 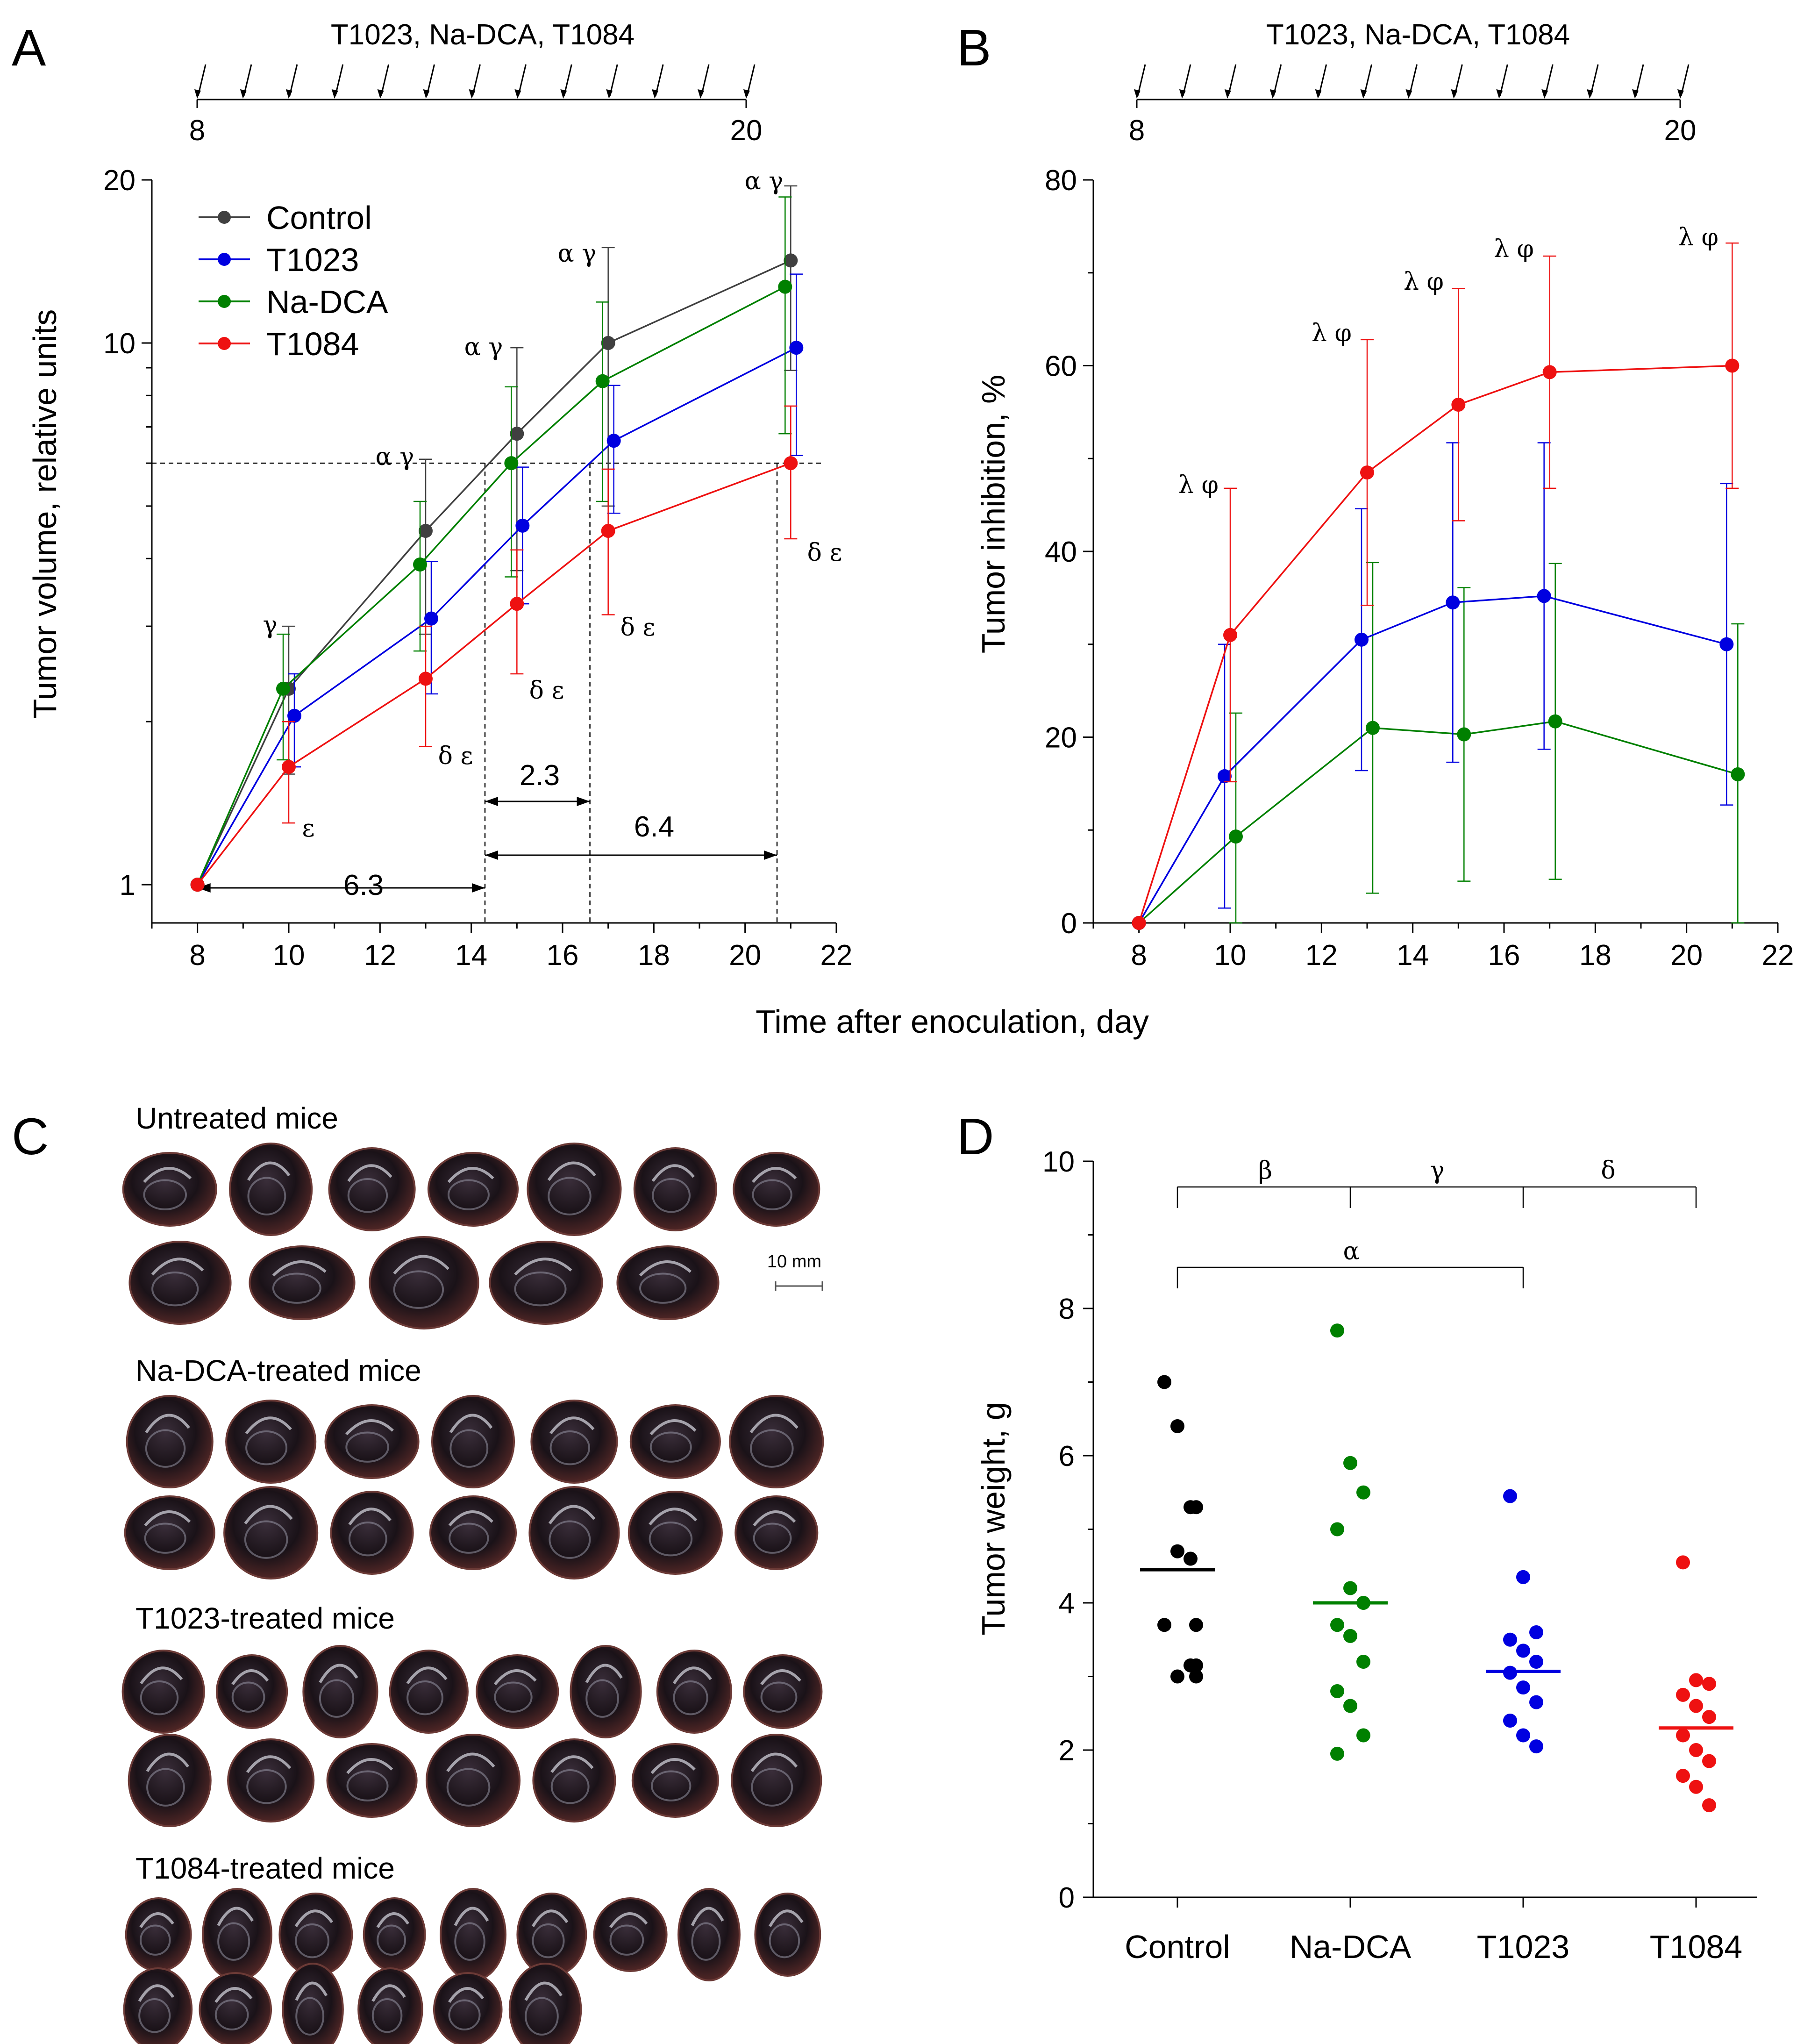 What do you see at coordinates (265, 1868) in the screenshot?
I see `photo-caption-t1084: T1084-treated mice` at bounding box center [265, 1868].